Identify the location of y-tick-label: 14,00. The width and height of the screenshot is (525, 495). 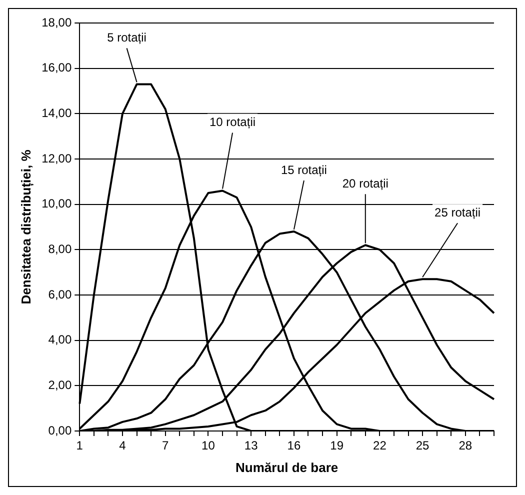
(57, 113).